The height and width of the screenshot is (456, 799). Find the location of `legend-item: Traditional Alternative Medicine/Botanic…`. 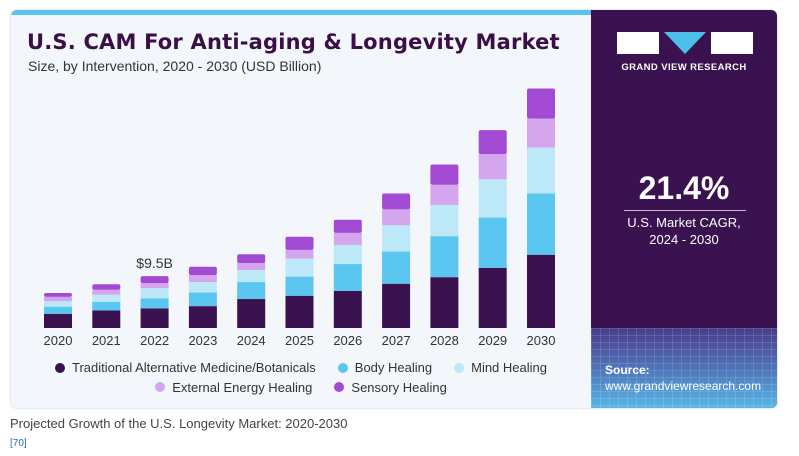

legend-item: Traditional Alternative Medicine/Botanic… is located at coordinates (185, 367).